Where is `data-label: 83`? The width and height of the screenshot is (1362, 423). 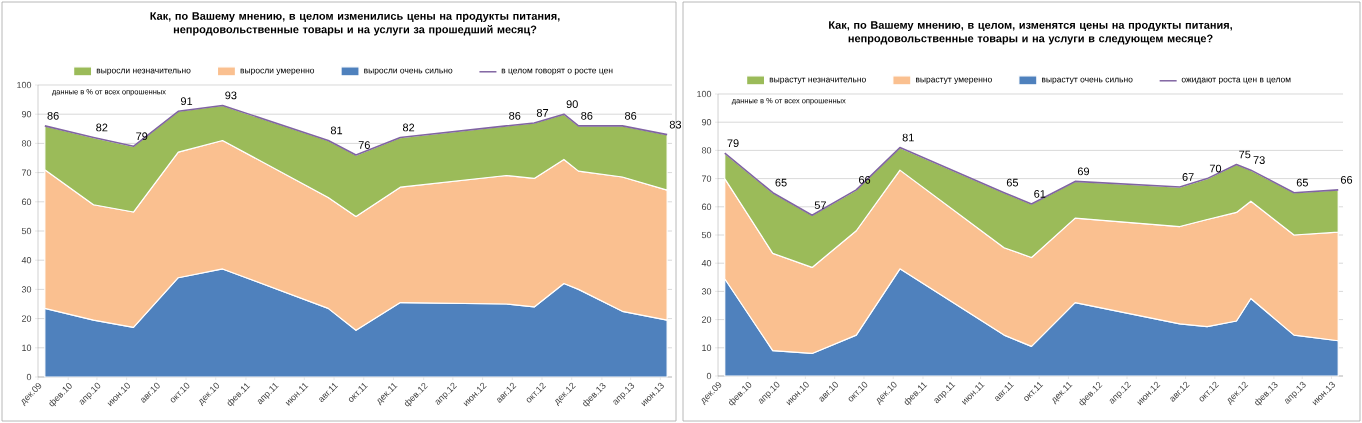
data-label: 83 is located at coordinates (675, 124).